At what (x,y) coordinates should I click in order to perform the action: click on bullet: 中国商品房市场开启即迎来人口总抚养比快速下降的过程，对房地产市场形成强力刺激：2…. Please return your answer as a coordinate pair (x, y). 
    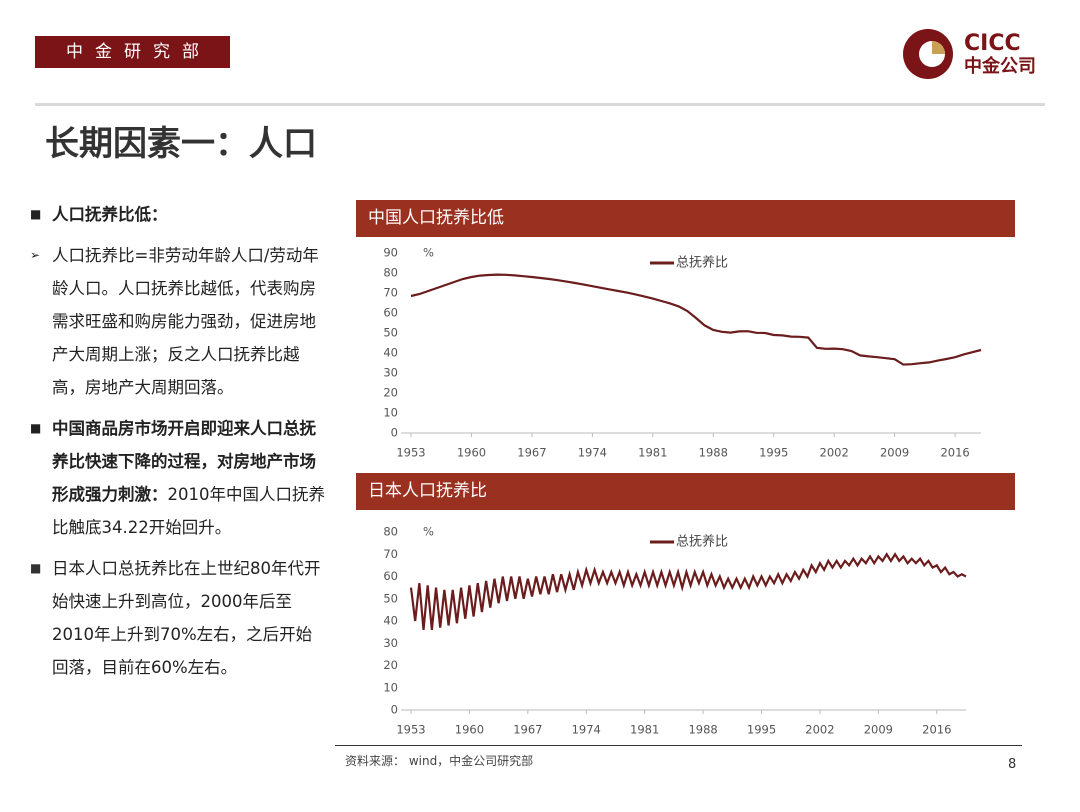
    Looking at the image, I should click on (178, 478).